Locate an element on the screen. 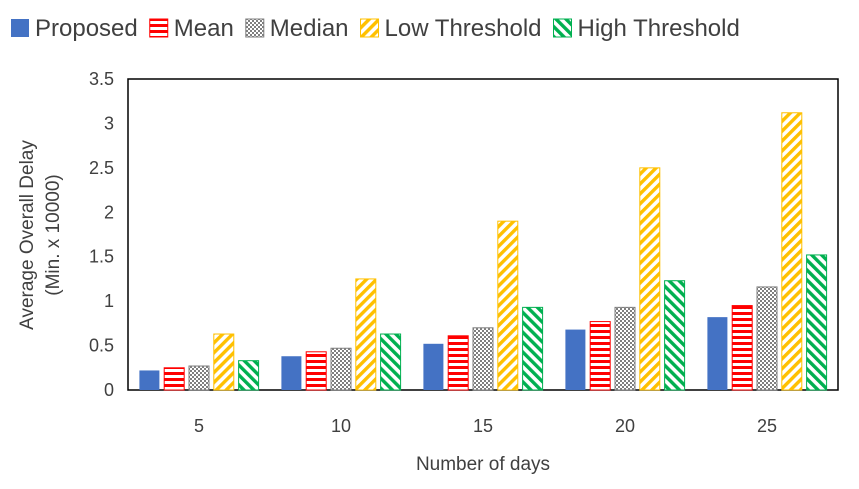 The image size is (859, 489). y-tick-label: 0 is located at coordinates (109, 390).